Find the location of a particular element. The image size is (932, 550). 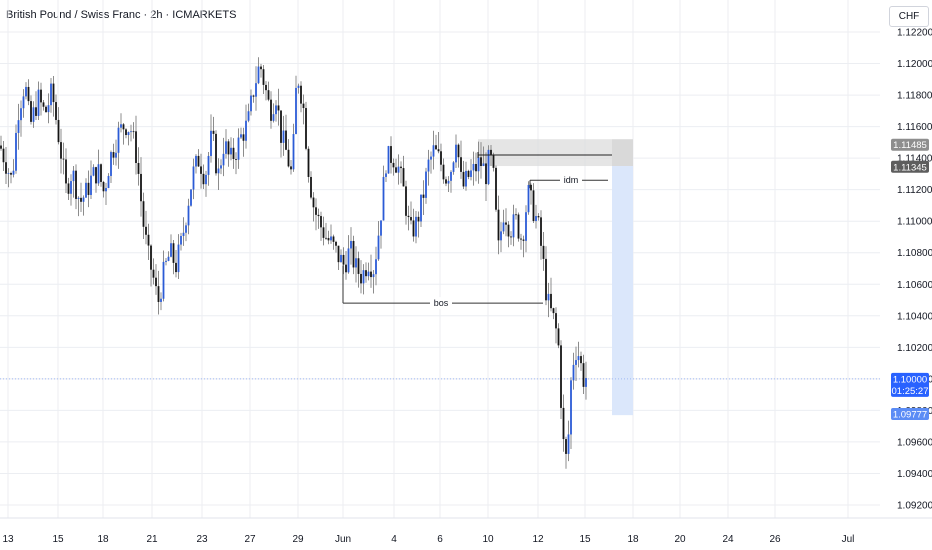

y-tick-label: 1.11600 is located at coordinates (914, 127).